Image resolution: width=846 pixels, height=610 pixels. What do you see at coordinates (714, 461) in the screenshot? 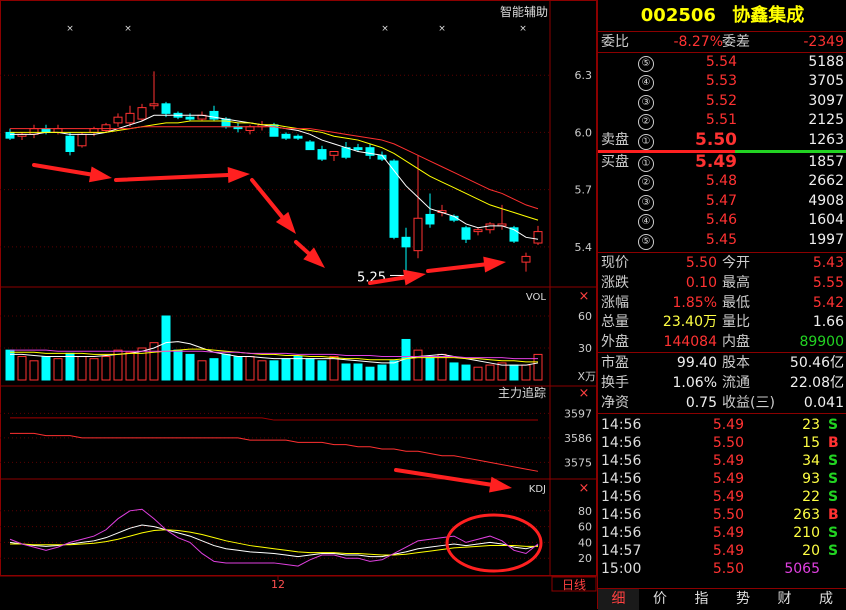
I see `tick-price: 5.49` at bounding box center [714, 461].